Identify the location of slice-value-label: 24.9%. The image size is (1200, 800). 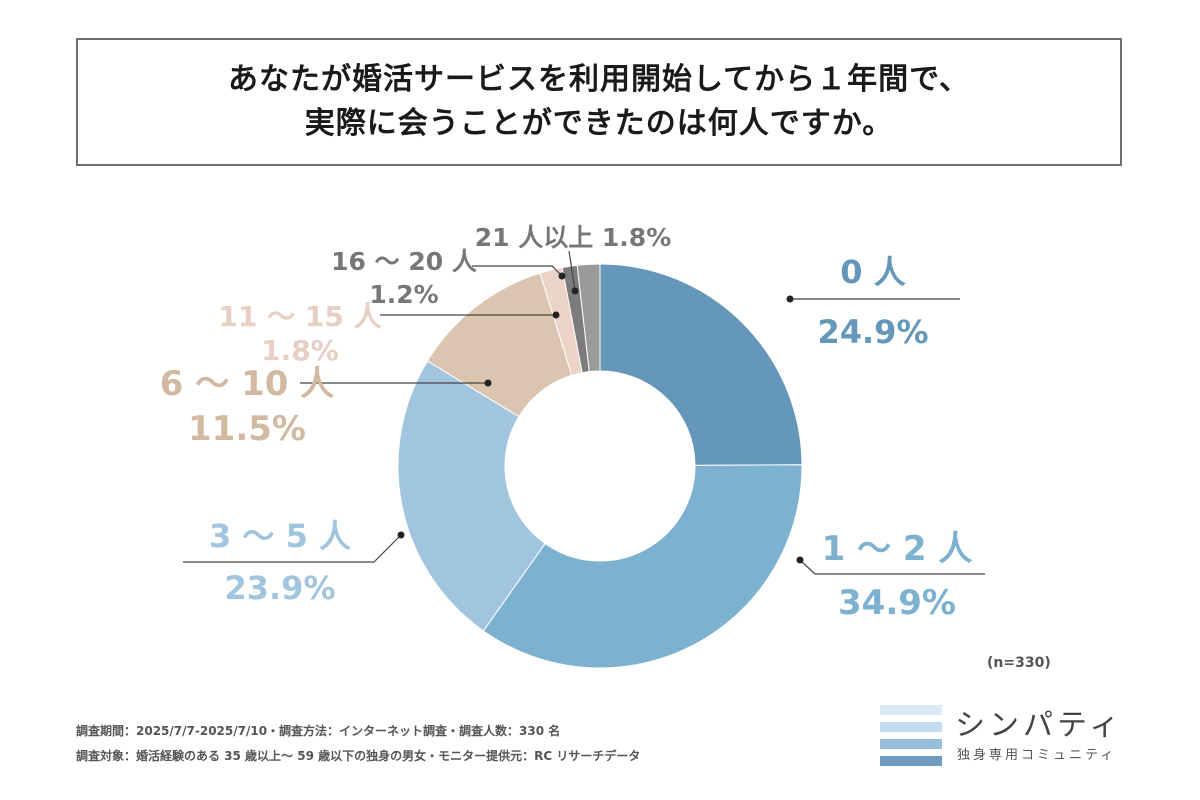
(872, 332).